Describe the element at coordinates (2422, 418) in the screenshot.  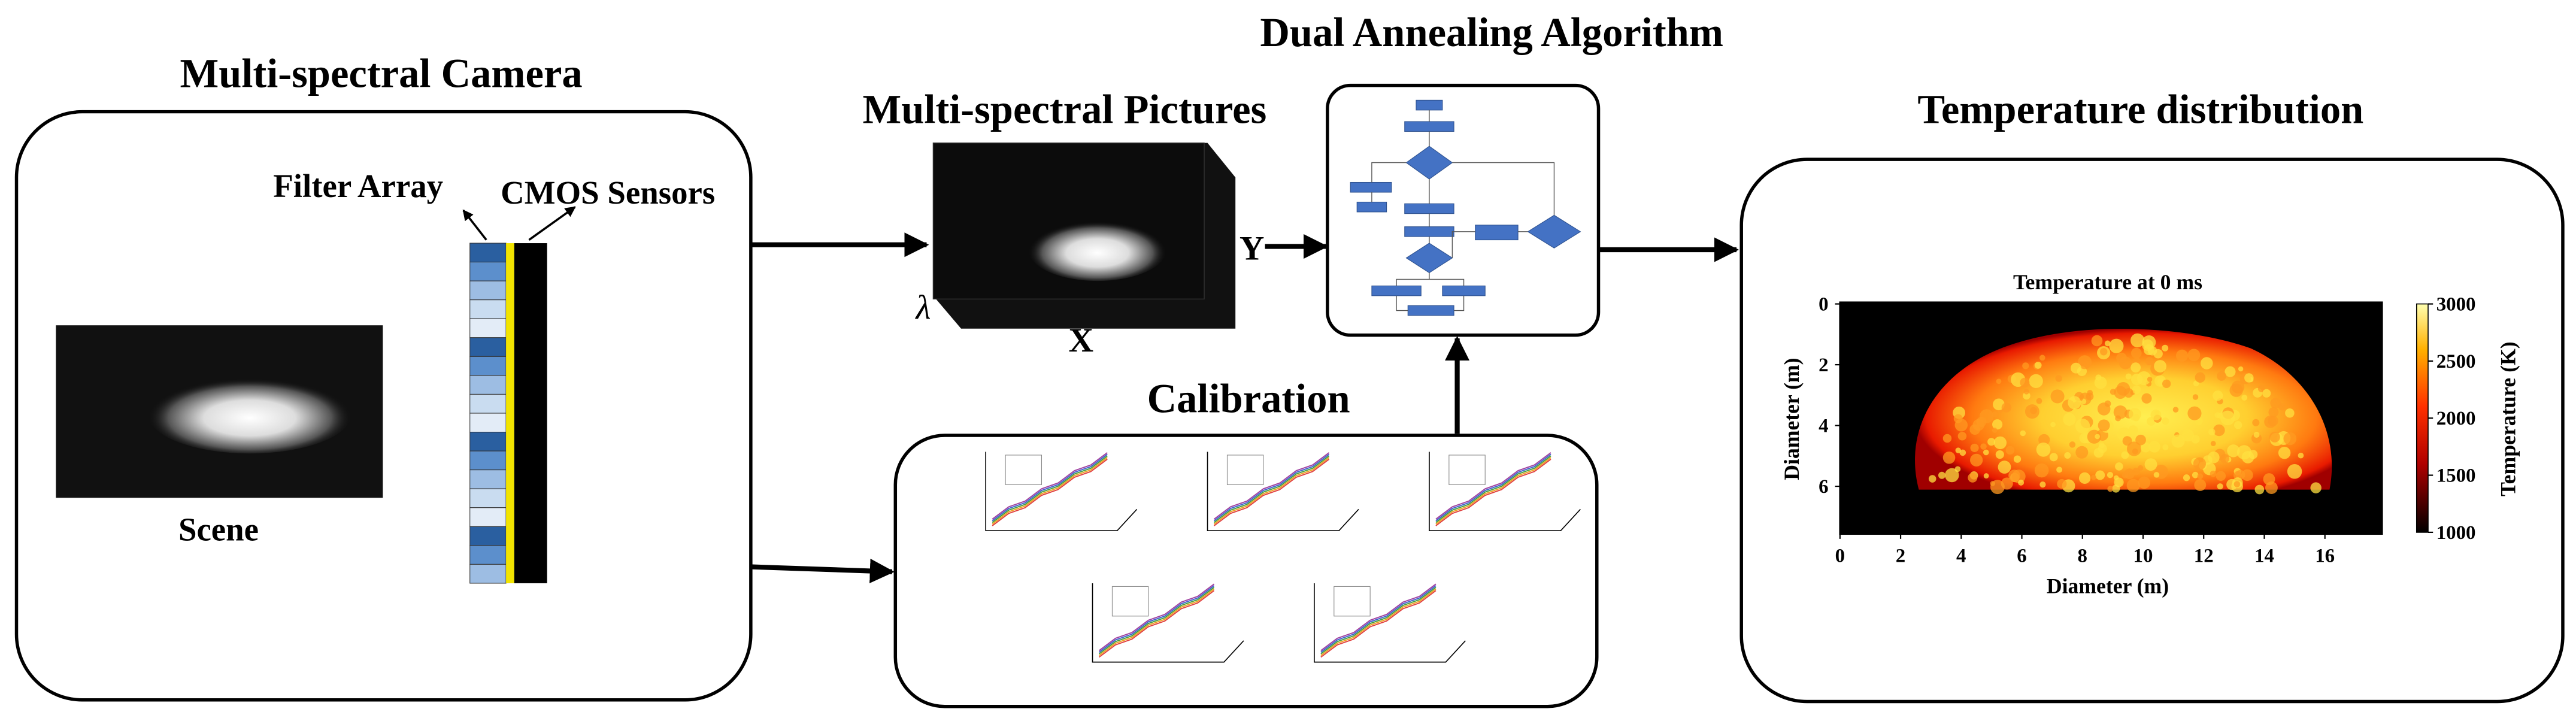
I see `colorbar` at that location.